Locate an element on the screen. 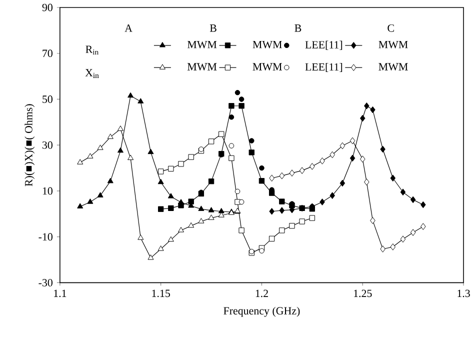 Image resolution: width=474 pixels, height=339 pixels. y-tick-label: 70 is located at coordinates (47, 54).